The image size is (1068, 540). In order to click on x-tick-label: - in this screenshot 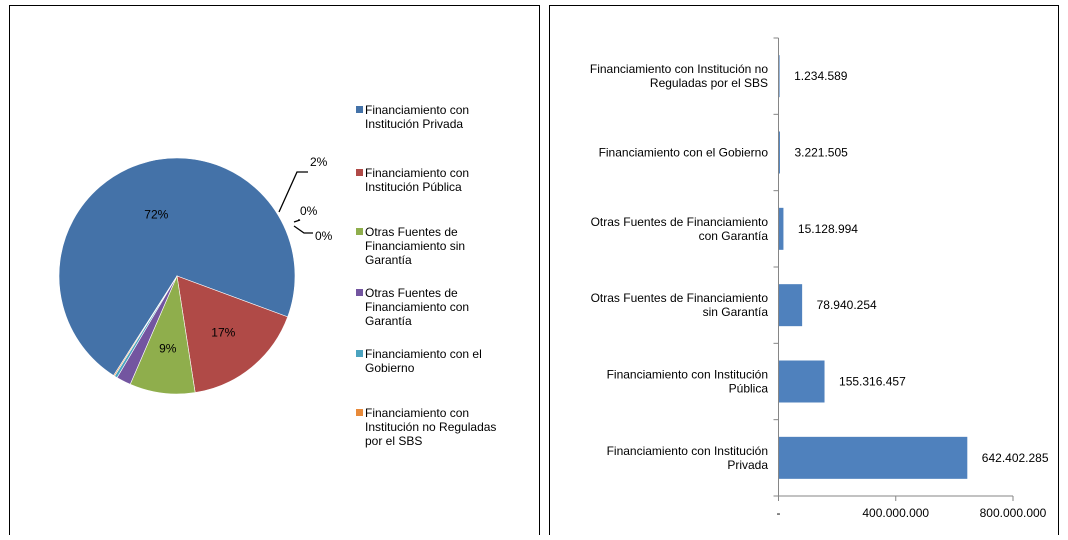, I will do `click(779, 513)`.